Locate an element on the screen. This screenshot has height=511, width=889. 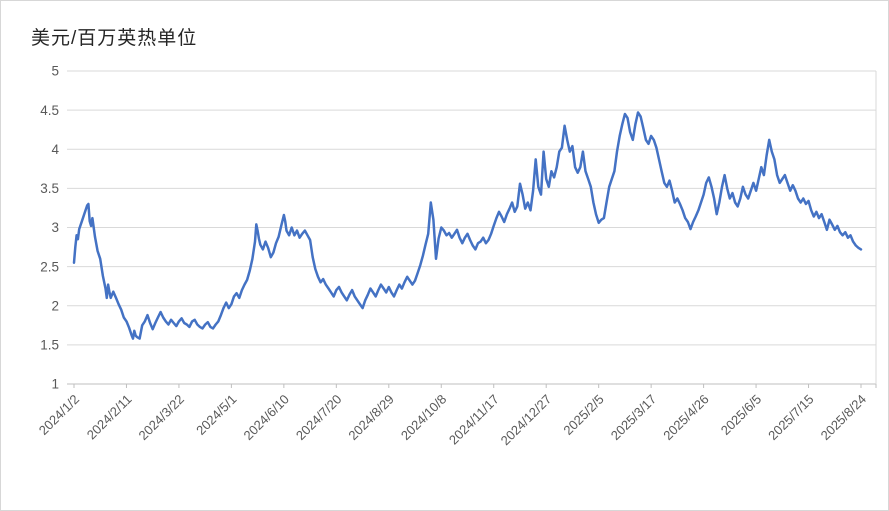
x-tick-label: 2025/8/24 is located at coordinates (844, 418).